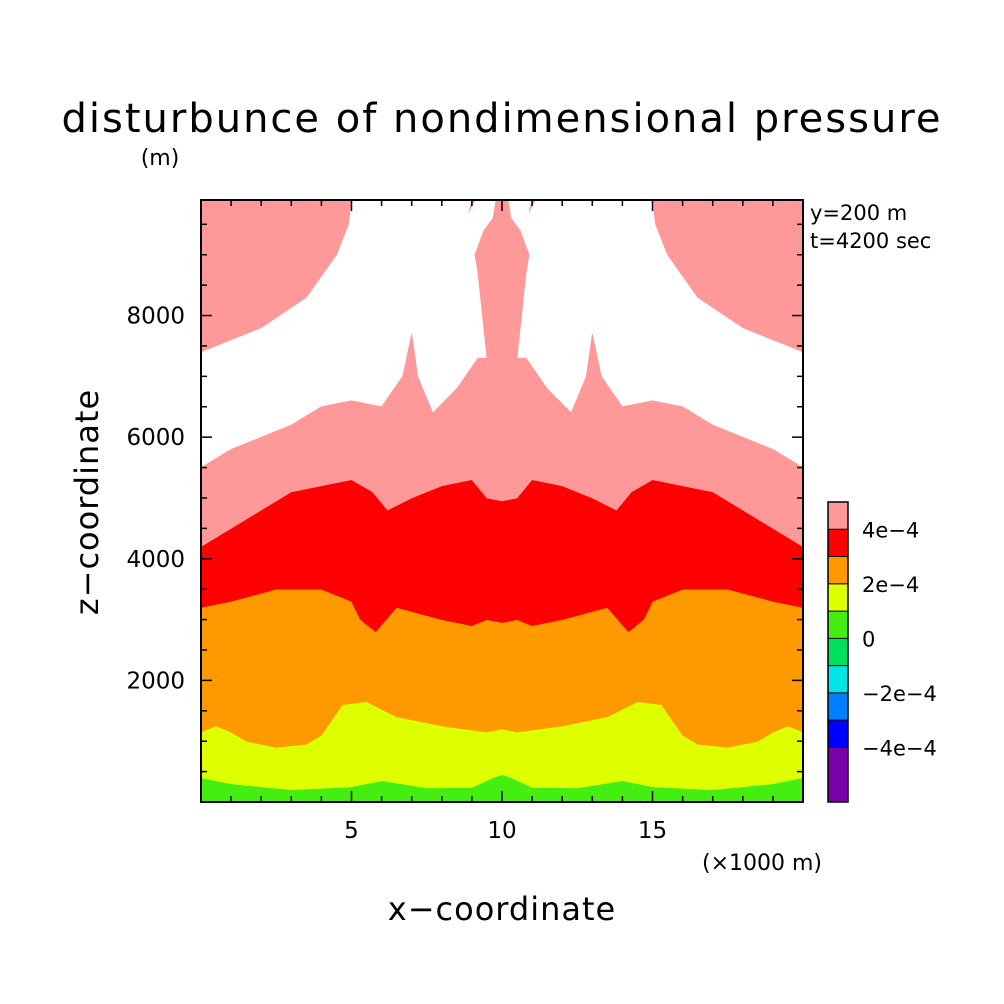  I want to click on y-tick-label: 8000, so click(155, 317).